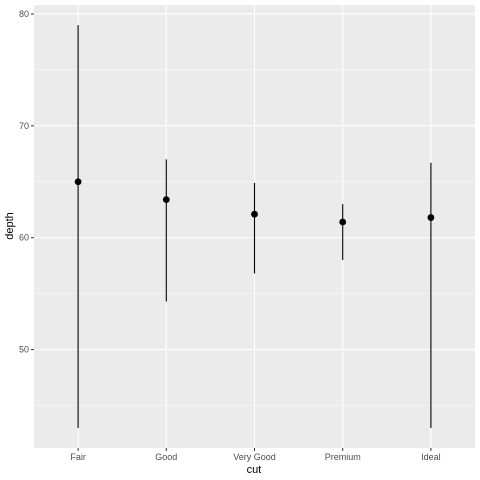 The height and width of the screenshot is (480, 480). I want to click on point-fair, so click(78, 182).